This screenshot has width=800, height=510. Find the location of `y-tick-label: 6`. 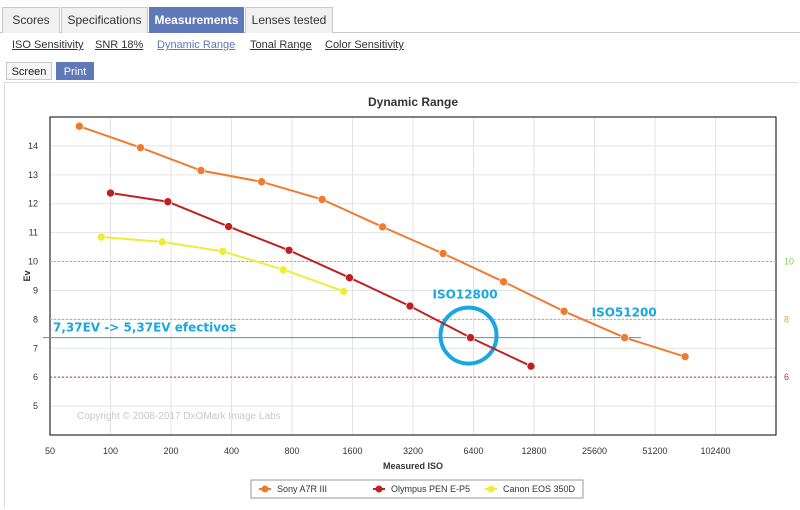

y-tick-label: 6 is located at coordinates (35, 377).